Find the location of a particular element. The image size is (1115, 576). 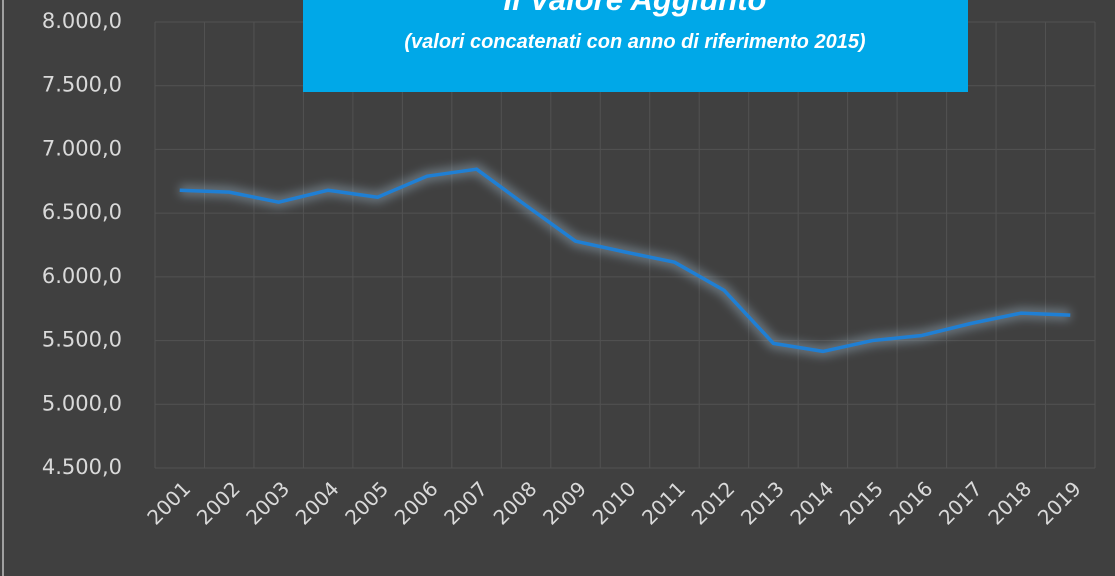

title-box is located at coordinates (635, 46).